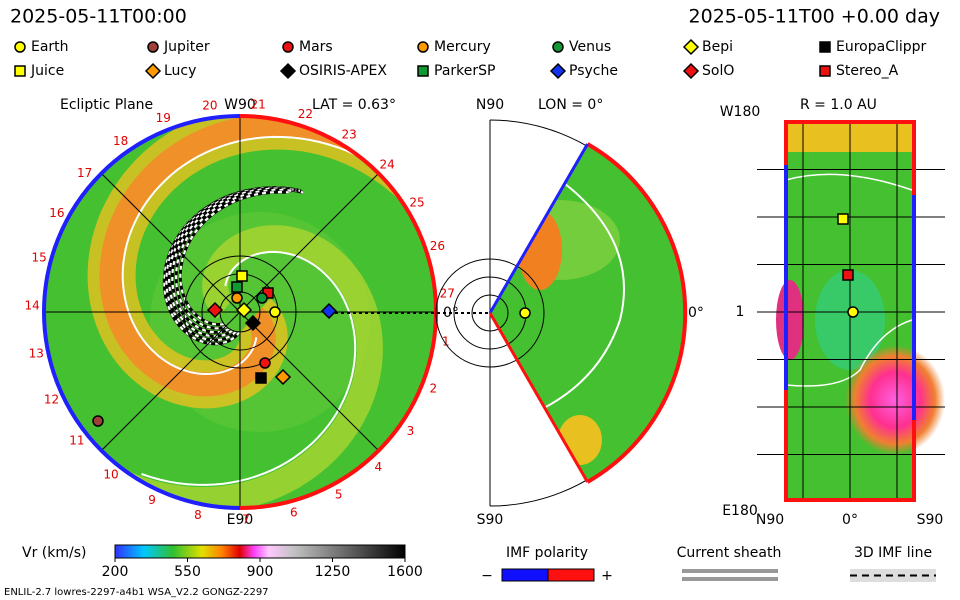 The width and height of the screenshot is (960, 600). What do you see at coordinates (84, 173) in the screenshot?
I see `rim-label: 17` at bounding box center [84, 173].